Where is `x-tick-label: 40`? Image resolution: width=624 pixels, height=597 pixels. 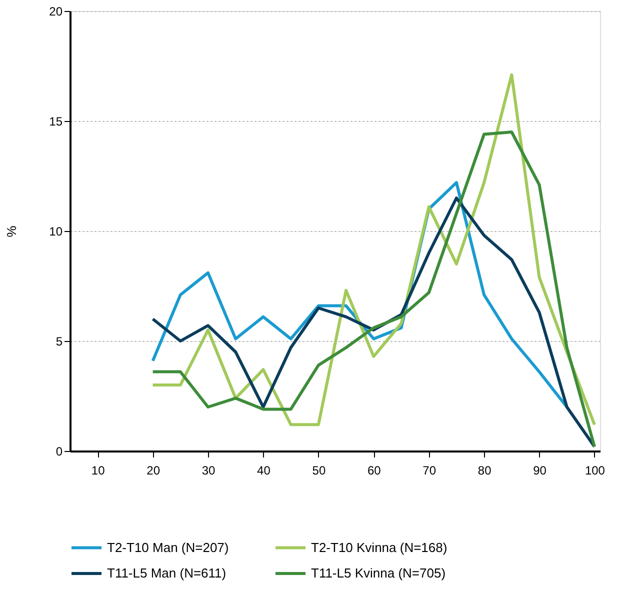
x-tick-label: 40 is located at coordinates (264, 471).